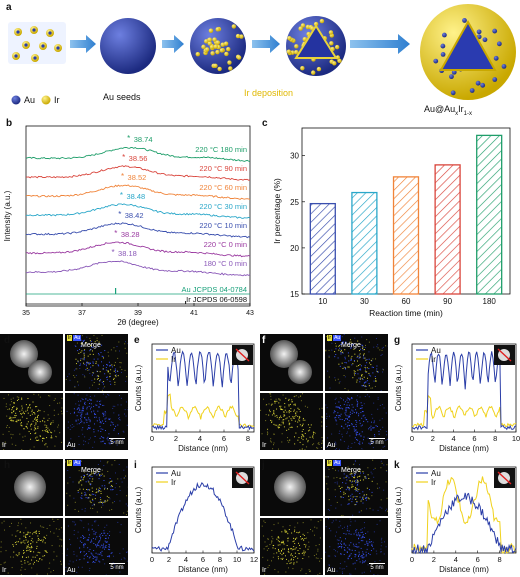 The image size is (520, 577). I want to click on xrd-ylabel: Intensity (a.u.), so click(7, 215).